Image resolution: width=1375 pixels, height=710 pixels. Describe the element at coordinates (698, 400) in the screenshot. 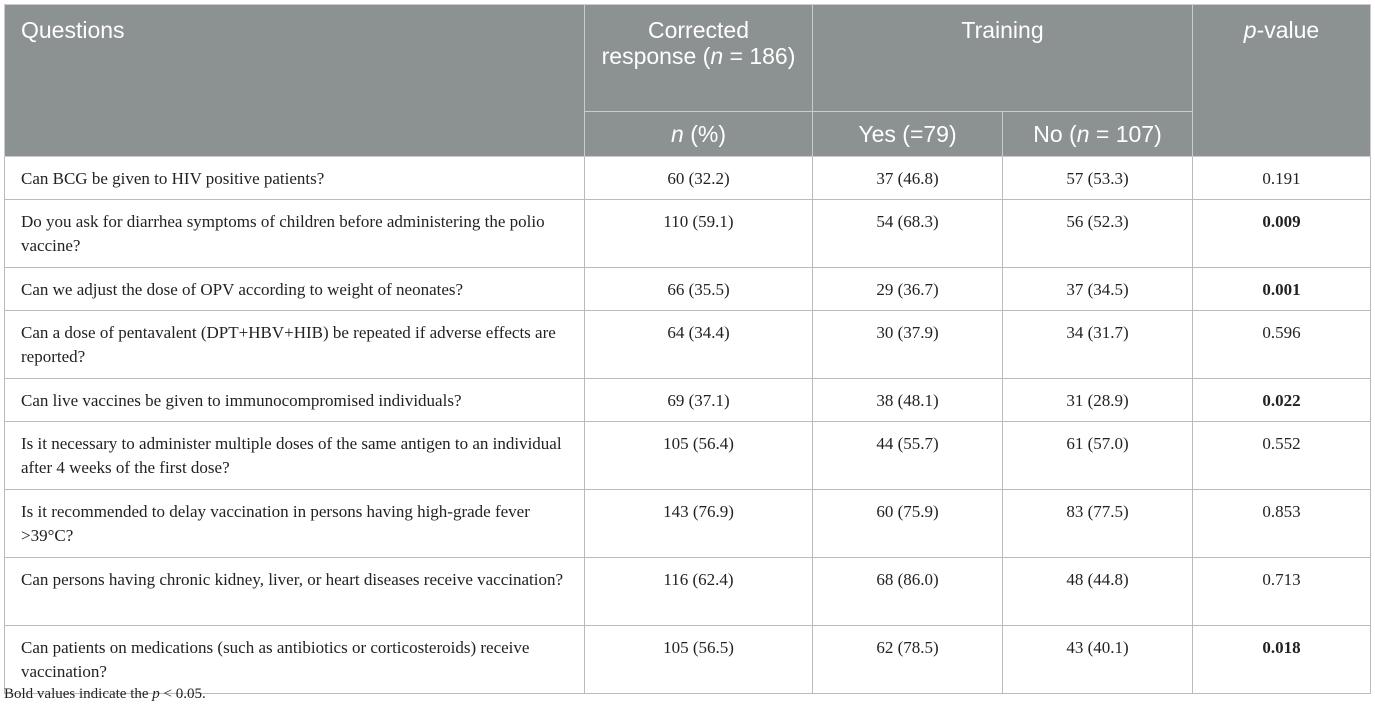

I see `corrected-response-cell: 69 (37.1)` at that location.